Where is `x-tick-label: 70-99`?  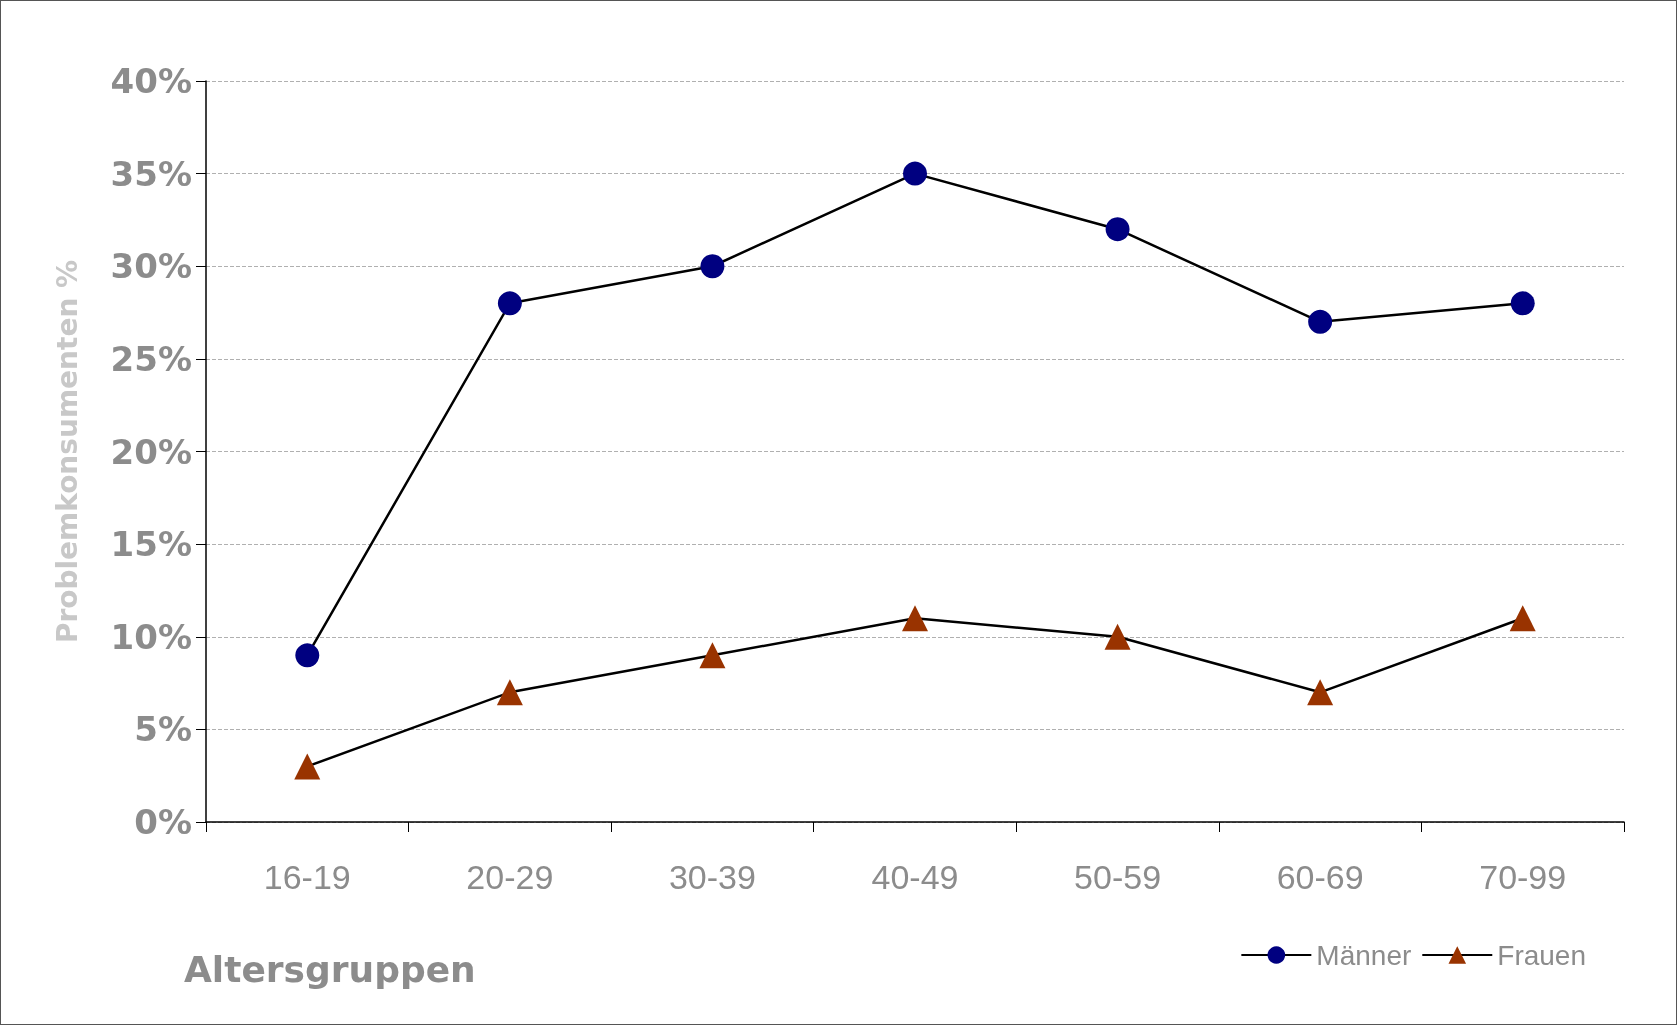 x-tick-label: 70-99 is located at coordinates (1523, 877).